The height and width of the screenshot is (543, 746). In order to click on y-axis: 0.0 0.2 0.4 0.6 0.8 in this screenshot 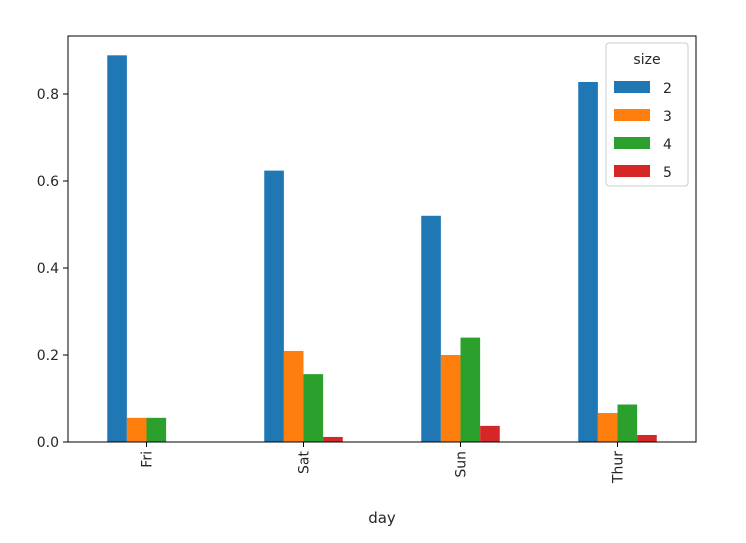, I will do `click(52, 269)`.